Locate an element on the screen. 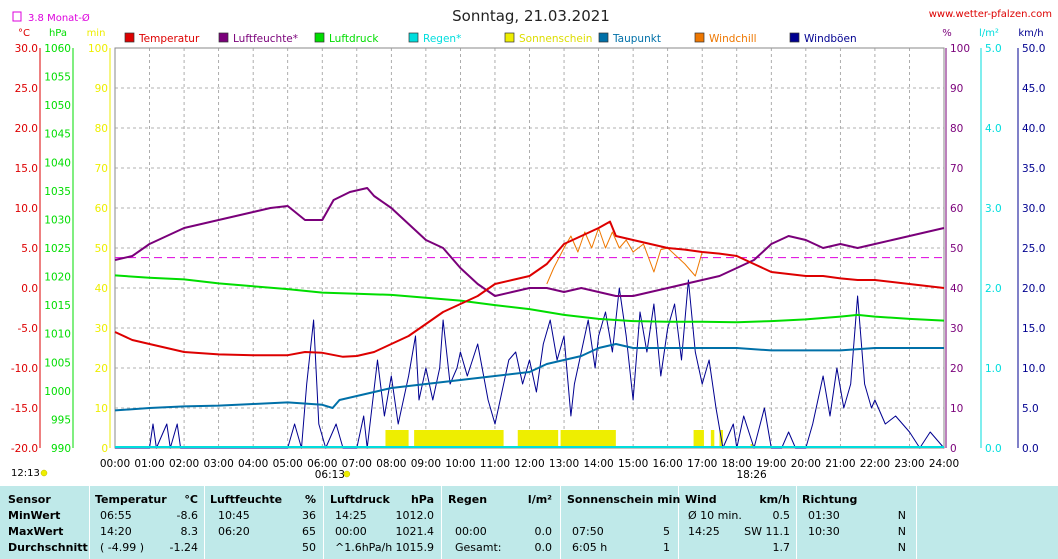 The width and height of the screenshot is (1058, 559). cell-rain-value: 0.0 is located at coordinates (543, 547).